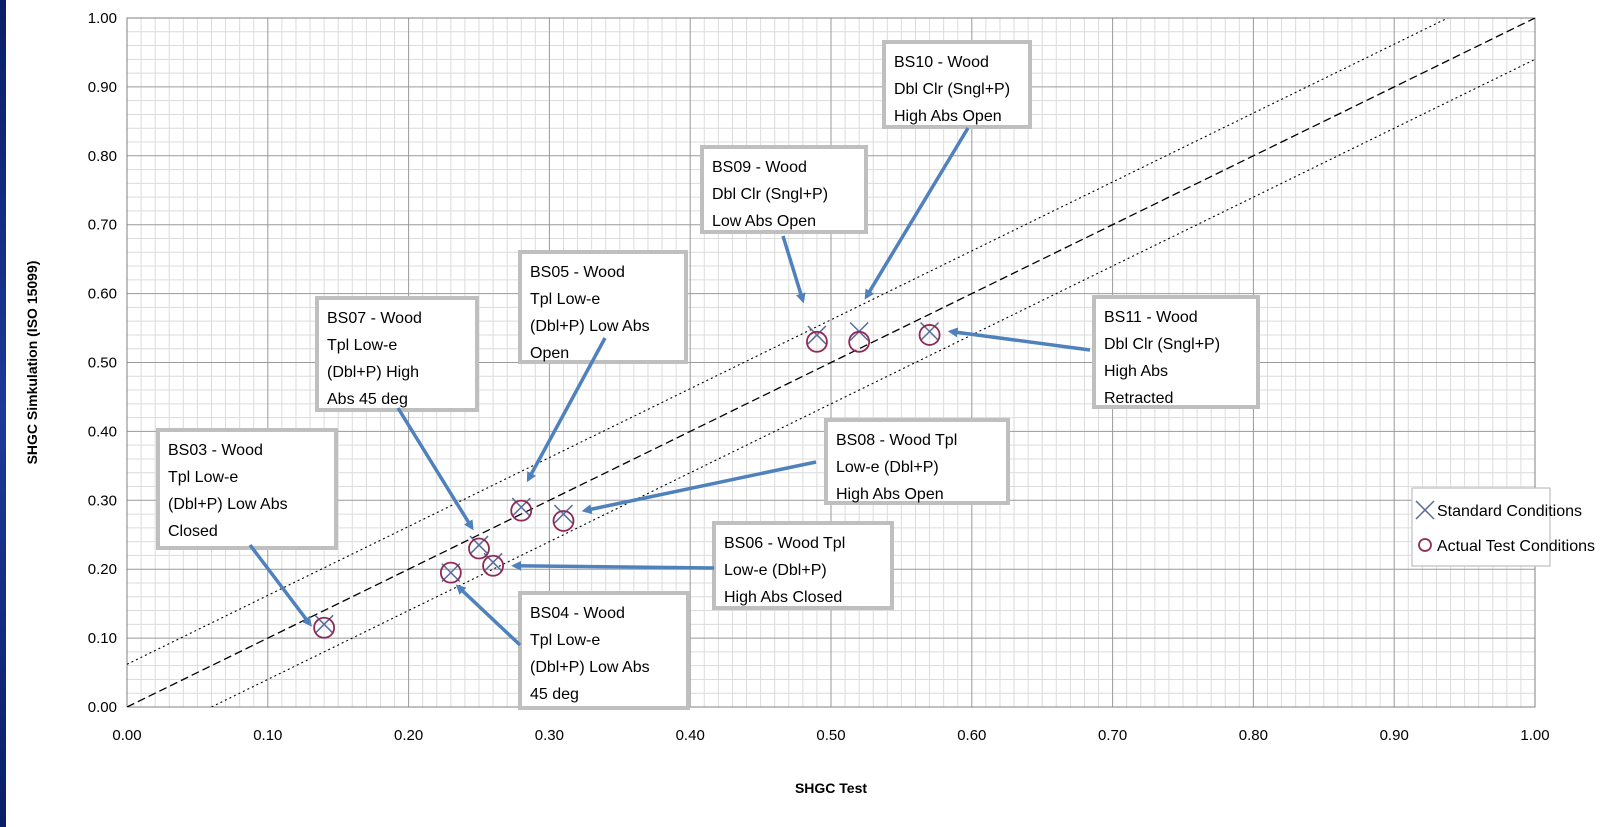  Describe the element at coordinates (554, 694) in the screenshot. I see `callout-text-line: 45 deg` at that location.